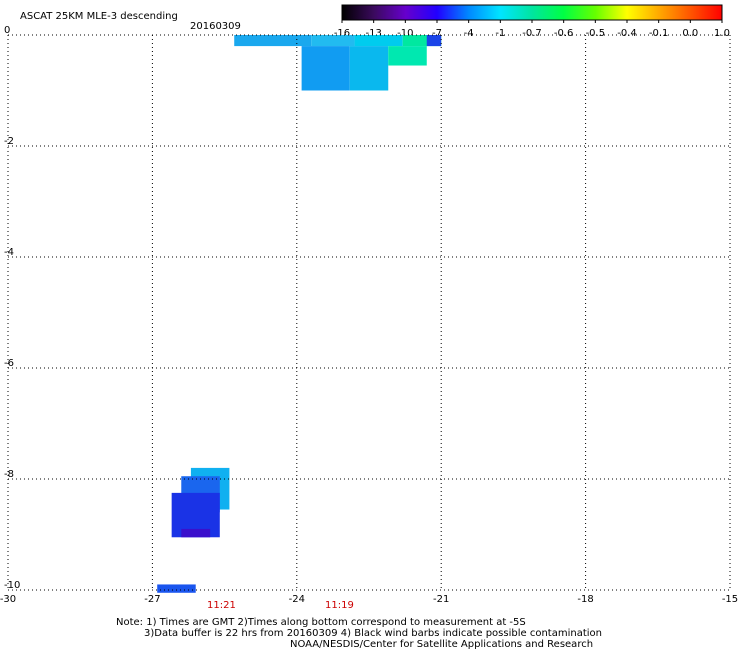  What do you see at coordinates (12, 308) in the screenshot?
I see `y-axis-ticks: 0 -2 -4 -6 -8 -10` at bounding box center [12, 308].